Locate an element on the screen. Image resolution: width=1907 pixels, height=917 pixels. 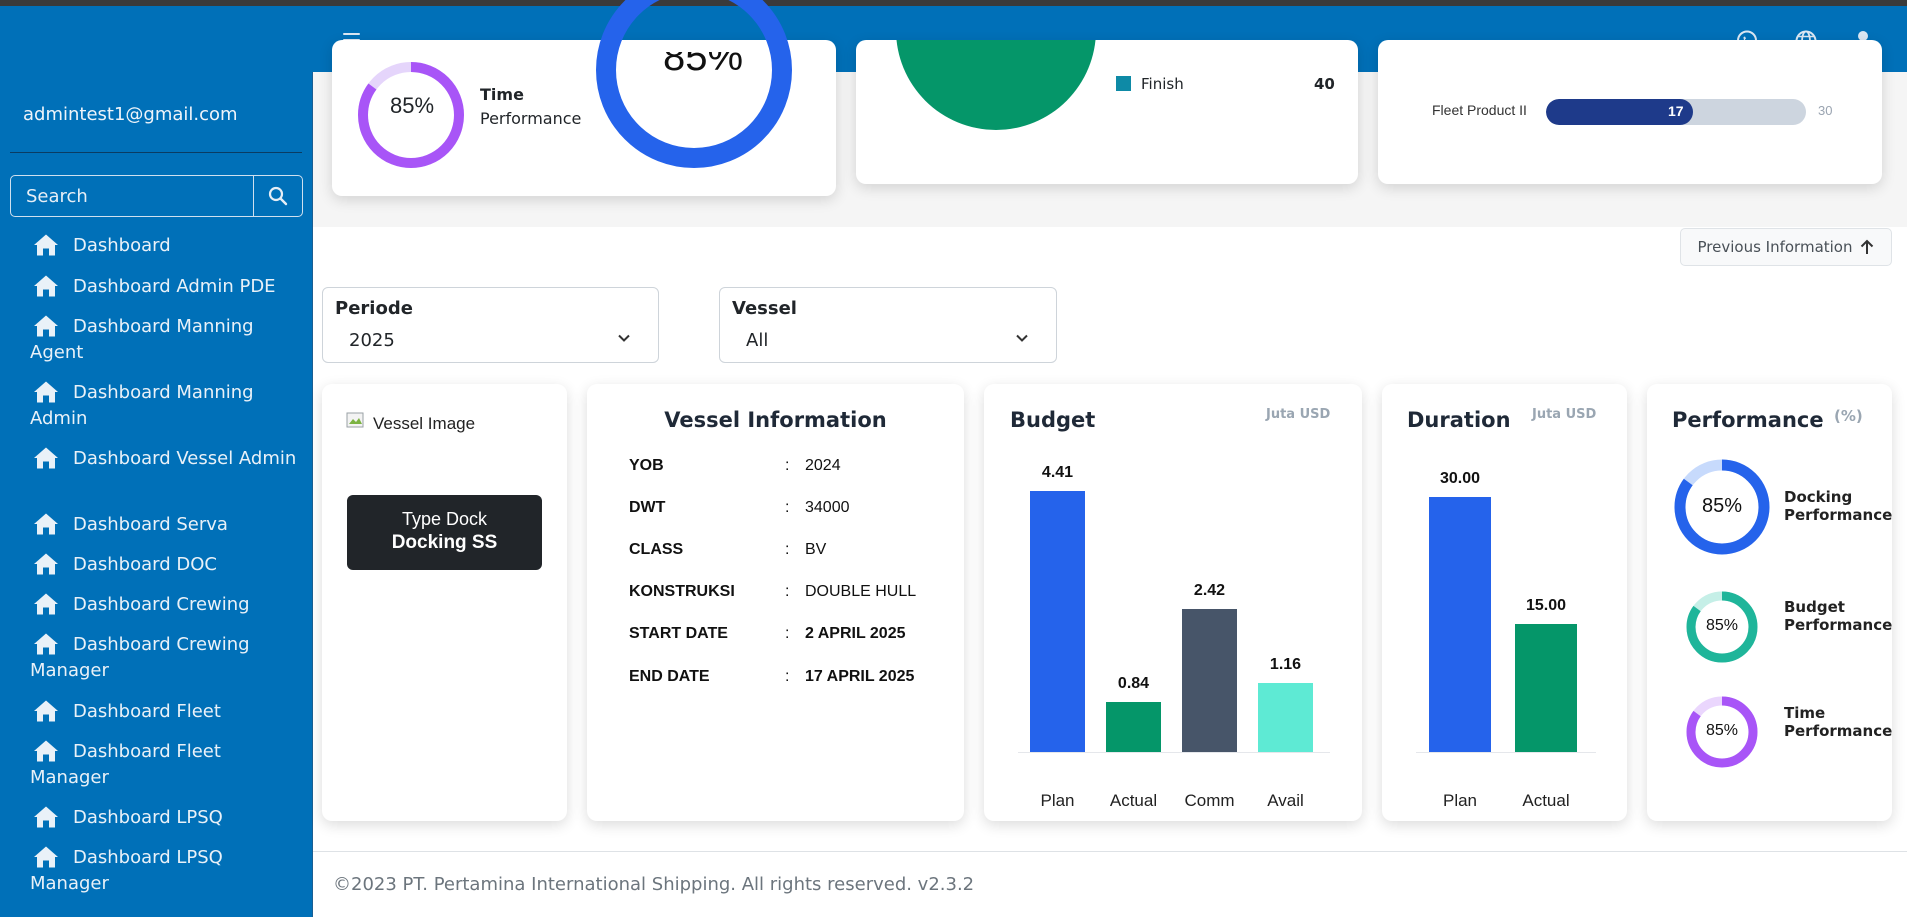
vessel-image-alt: Vessel Image is located at coordinates (424, 423).